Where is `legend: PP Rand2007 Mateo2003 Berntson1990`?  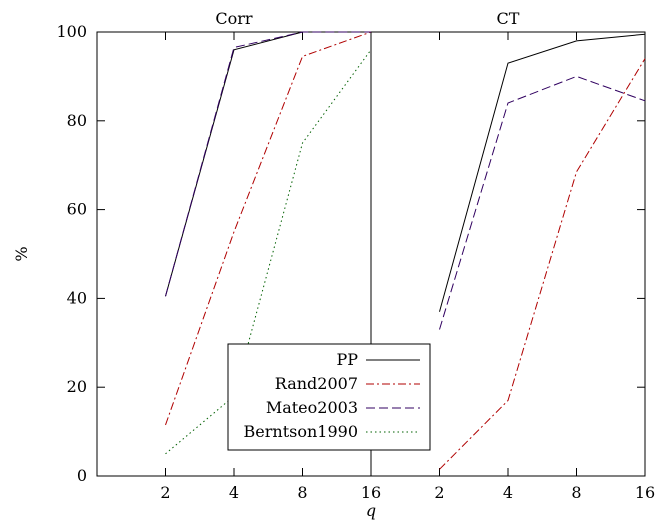 legend: PP Rand2007 Mateo2003 Berntson1990 is located at coordinates (329, 397).